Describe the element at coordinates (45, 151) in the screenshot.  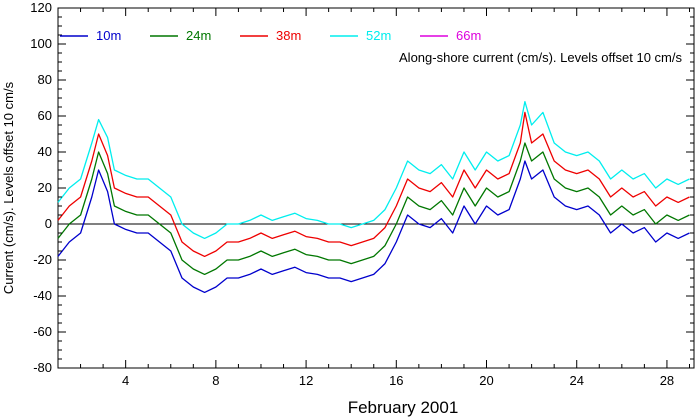
I see `y-tick-label: 40` at that location.